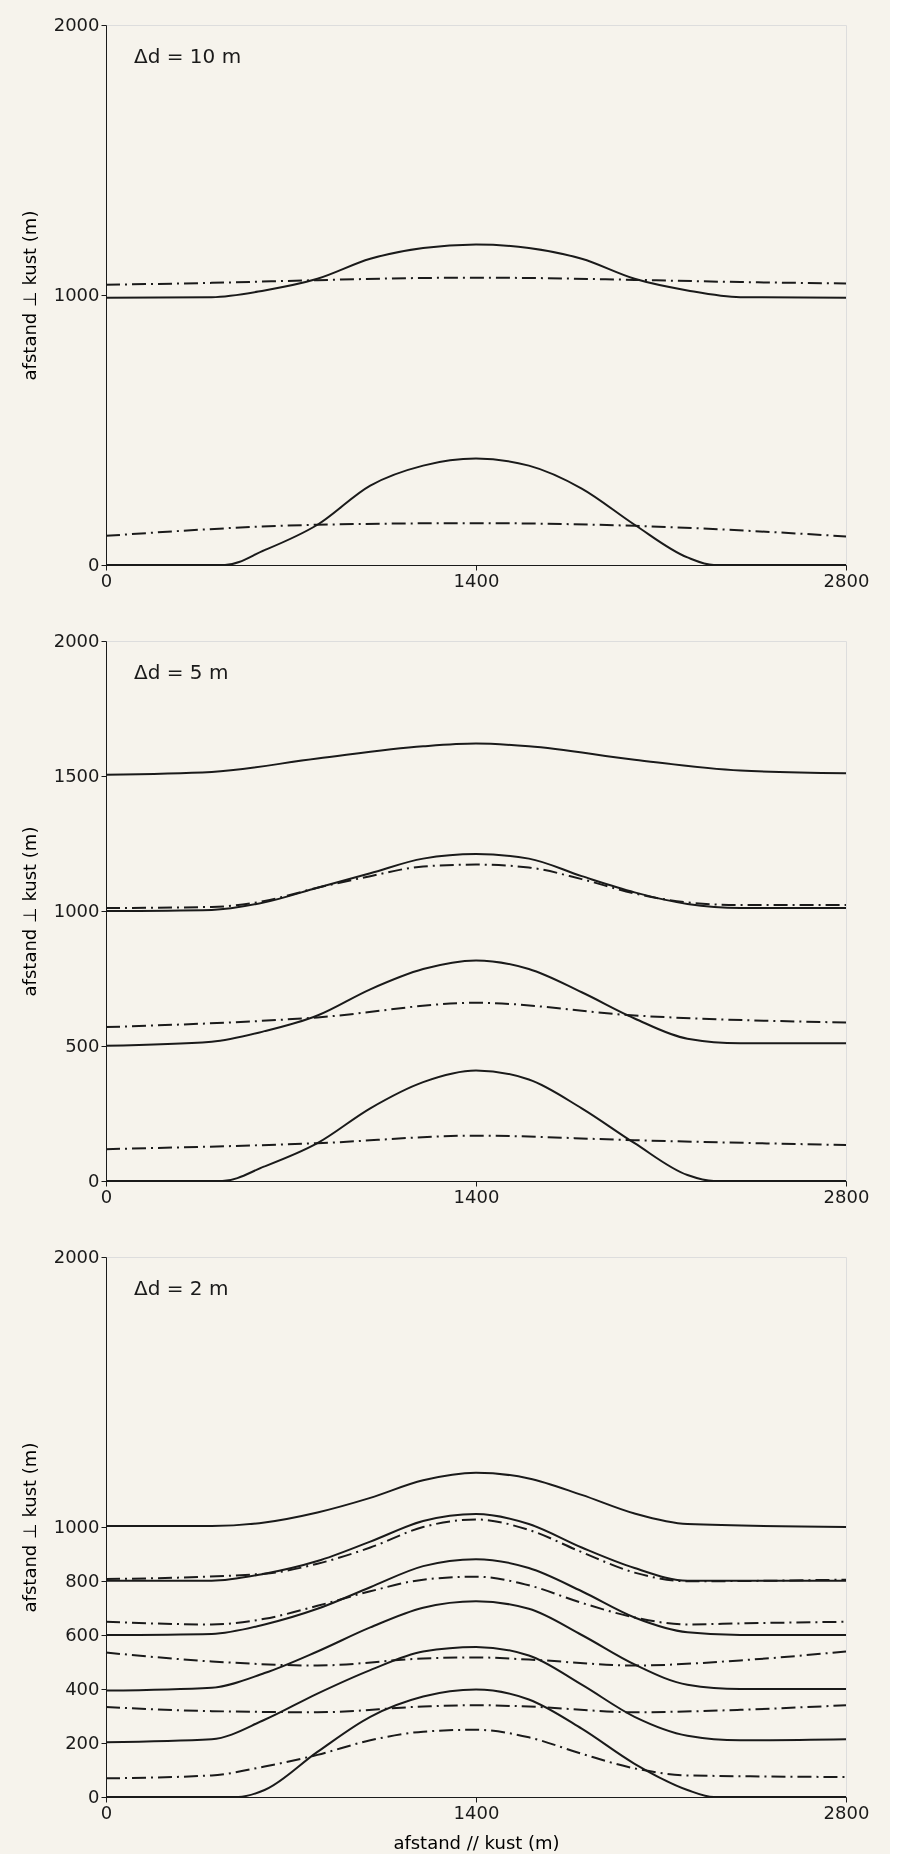  What do you see at coordinates (82, 1045) in the screenshot?
I see `y-tick-label: 500` at bounding box center [82, 1045].